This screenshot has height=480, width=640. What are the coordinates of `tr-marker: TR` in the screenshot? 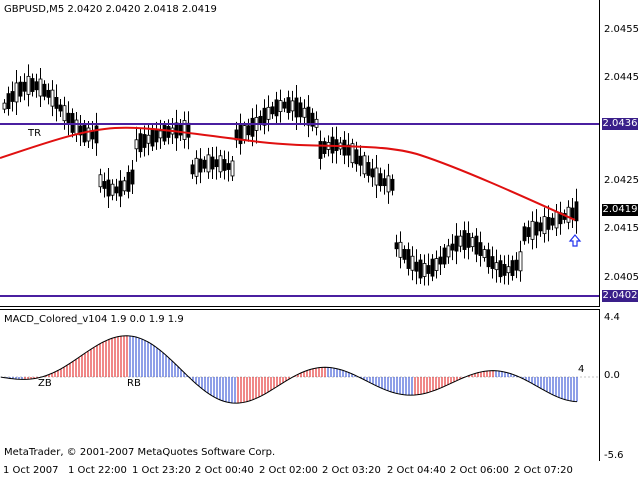 It's located at (35, 133).